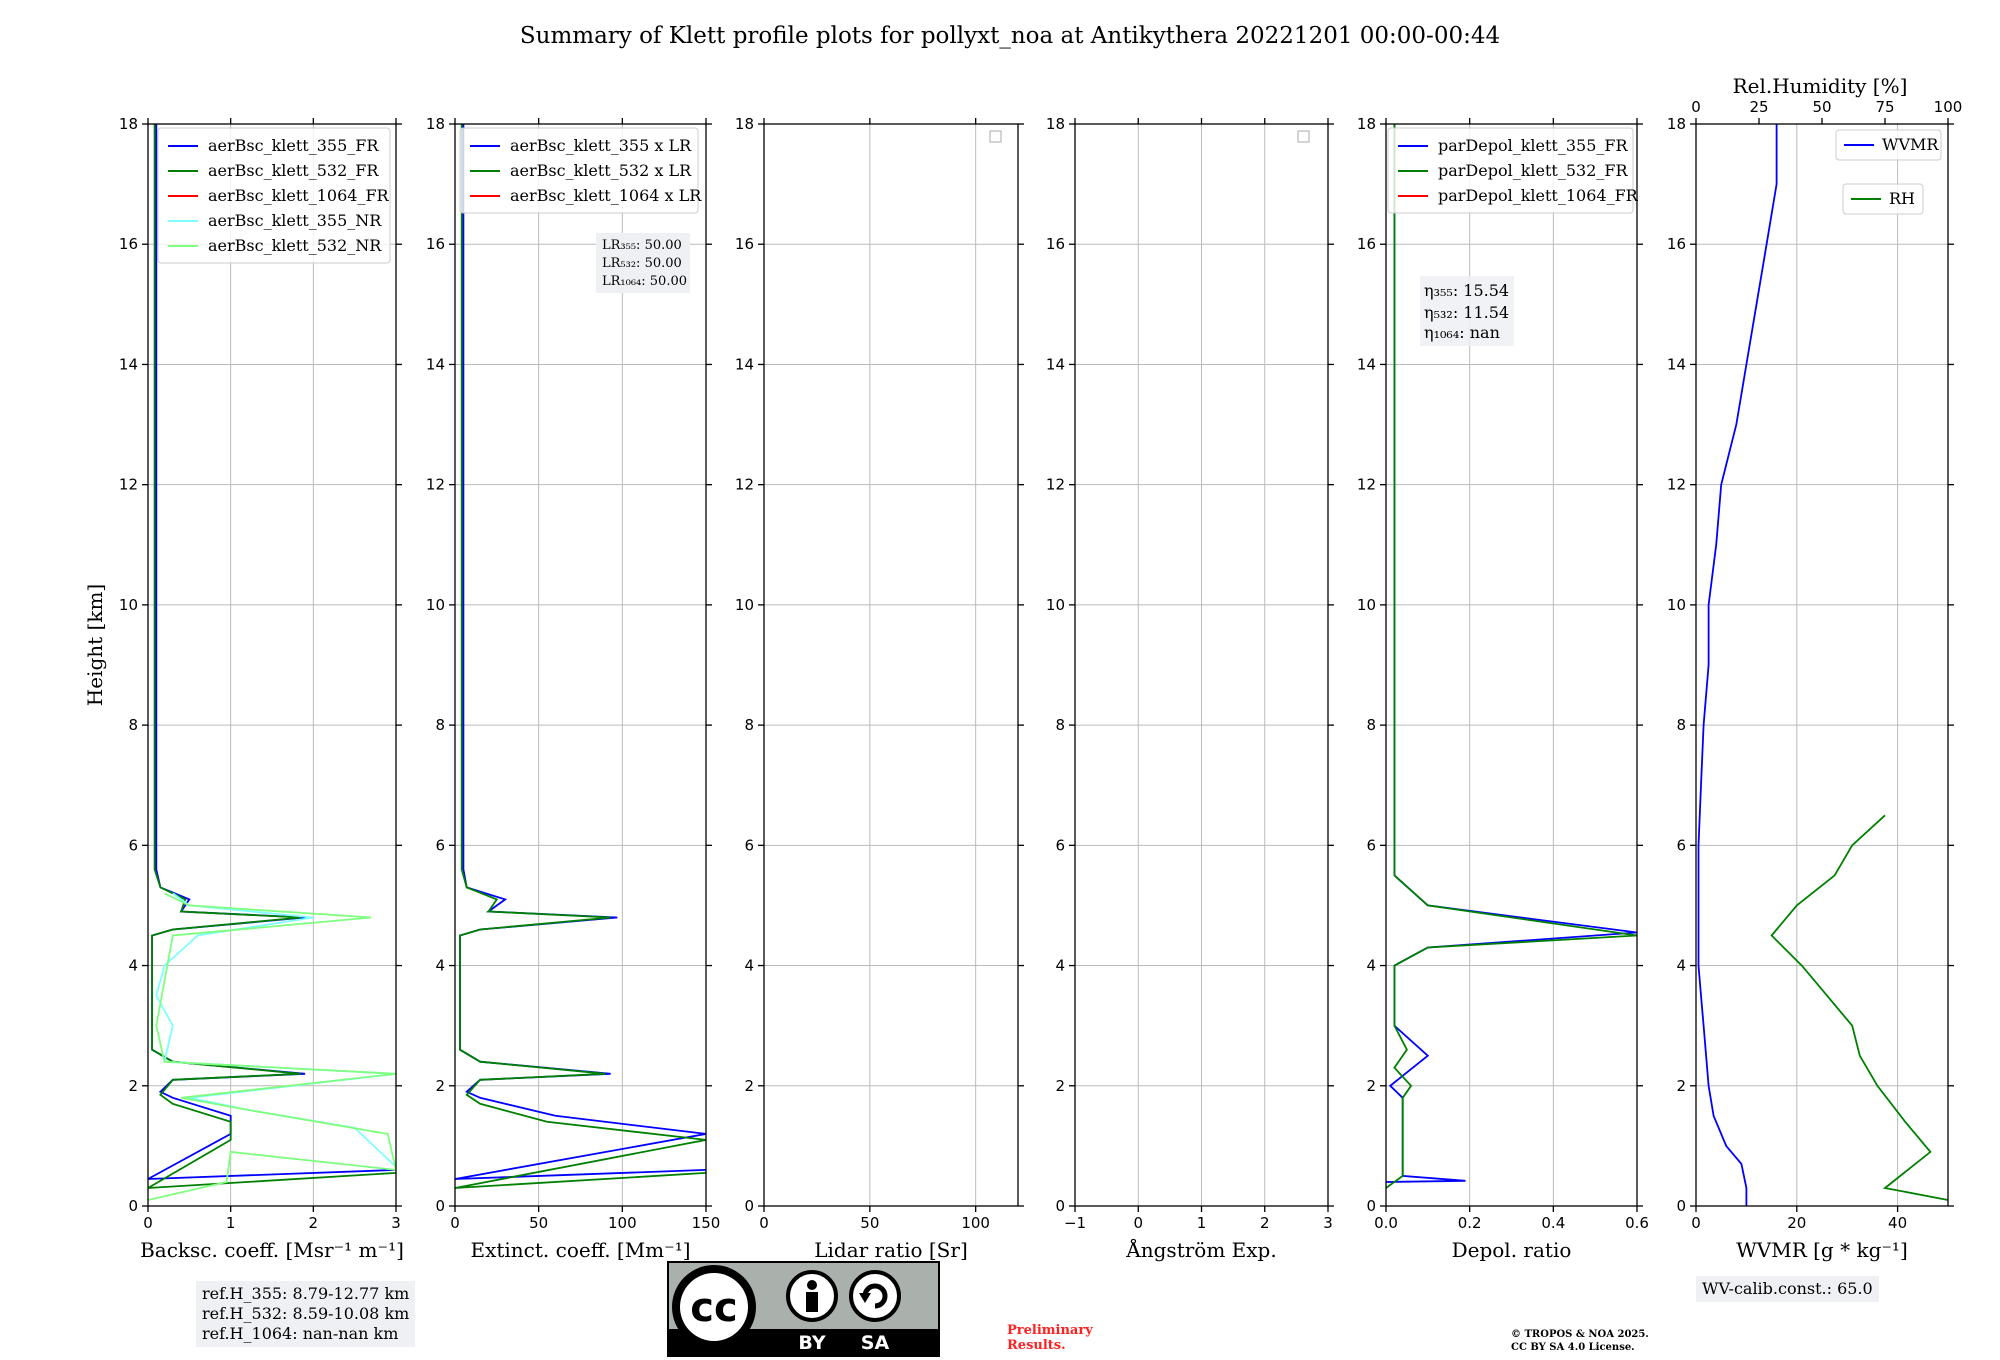 The height and width of the screenshot is (1360, 2000). I want to click on series-aerbsc-klett-355-fr, so click(272, 652).